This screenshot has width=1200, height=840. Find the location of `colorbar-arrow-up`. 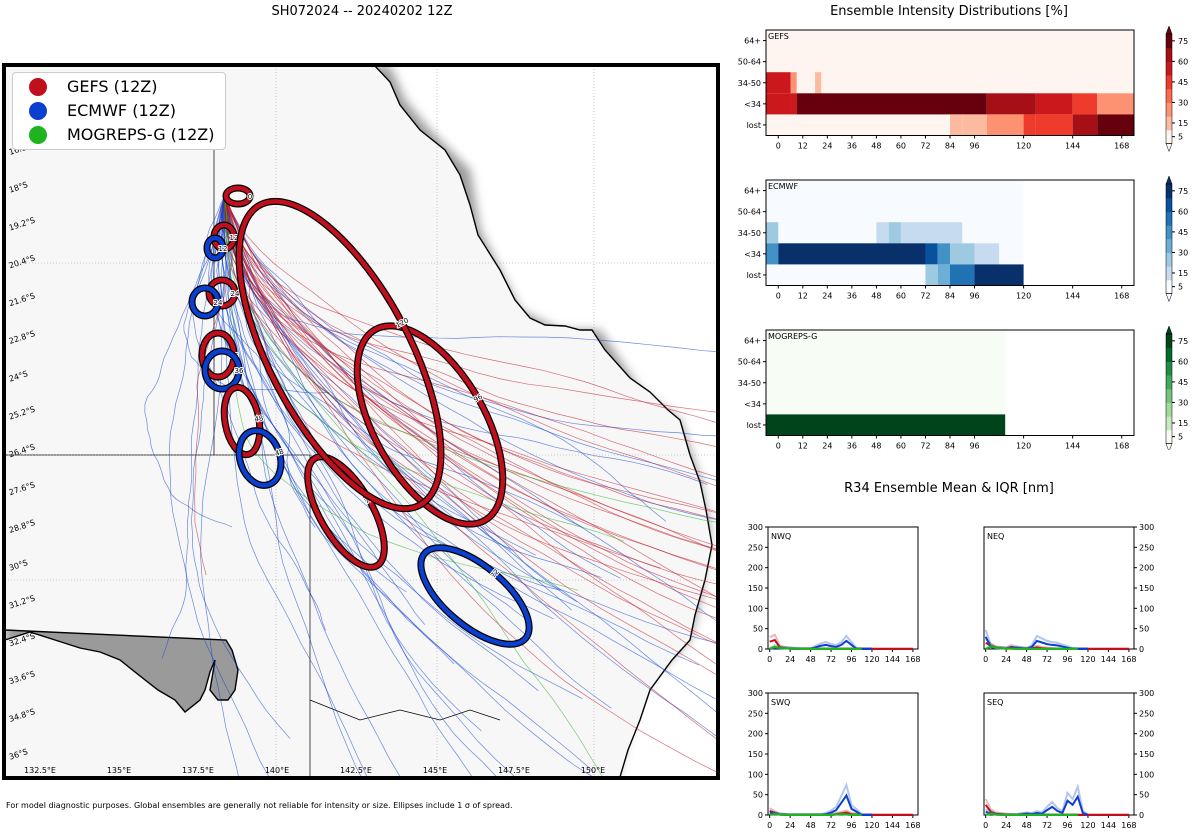

colorbar-arrow-up is located at coordinates (1169, 180).